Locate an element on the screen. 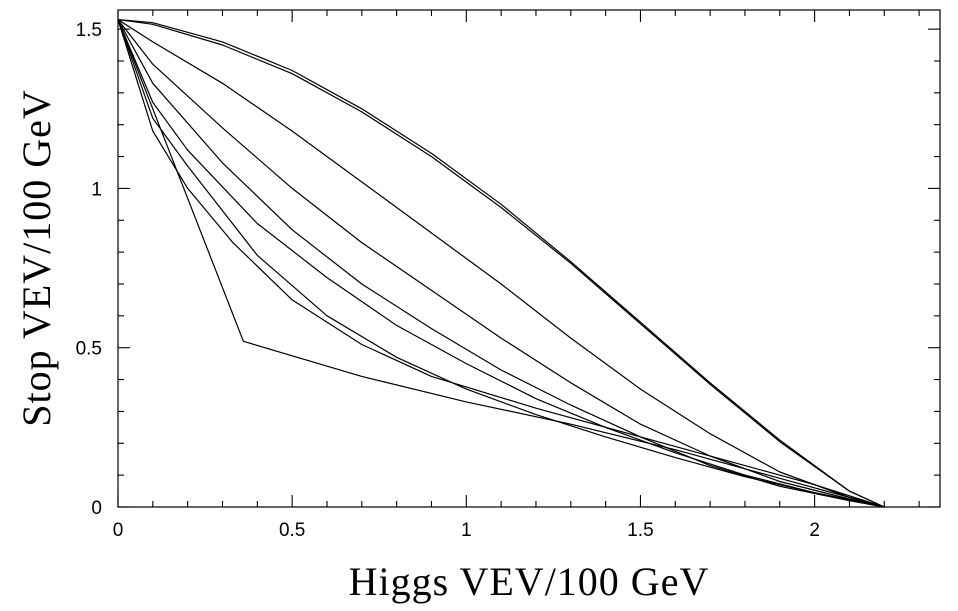  y-tick-label: 0.5 is located at coordinates (89, 349).